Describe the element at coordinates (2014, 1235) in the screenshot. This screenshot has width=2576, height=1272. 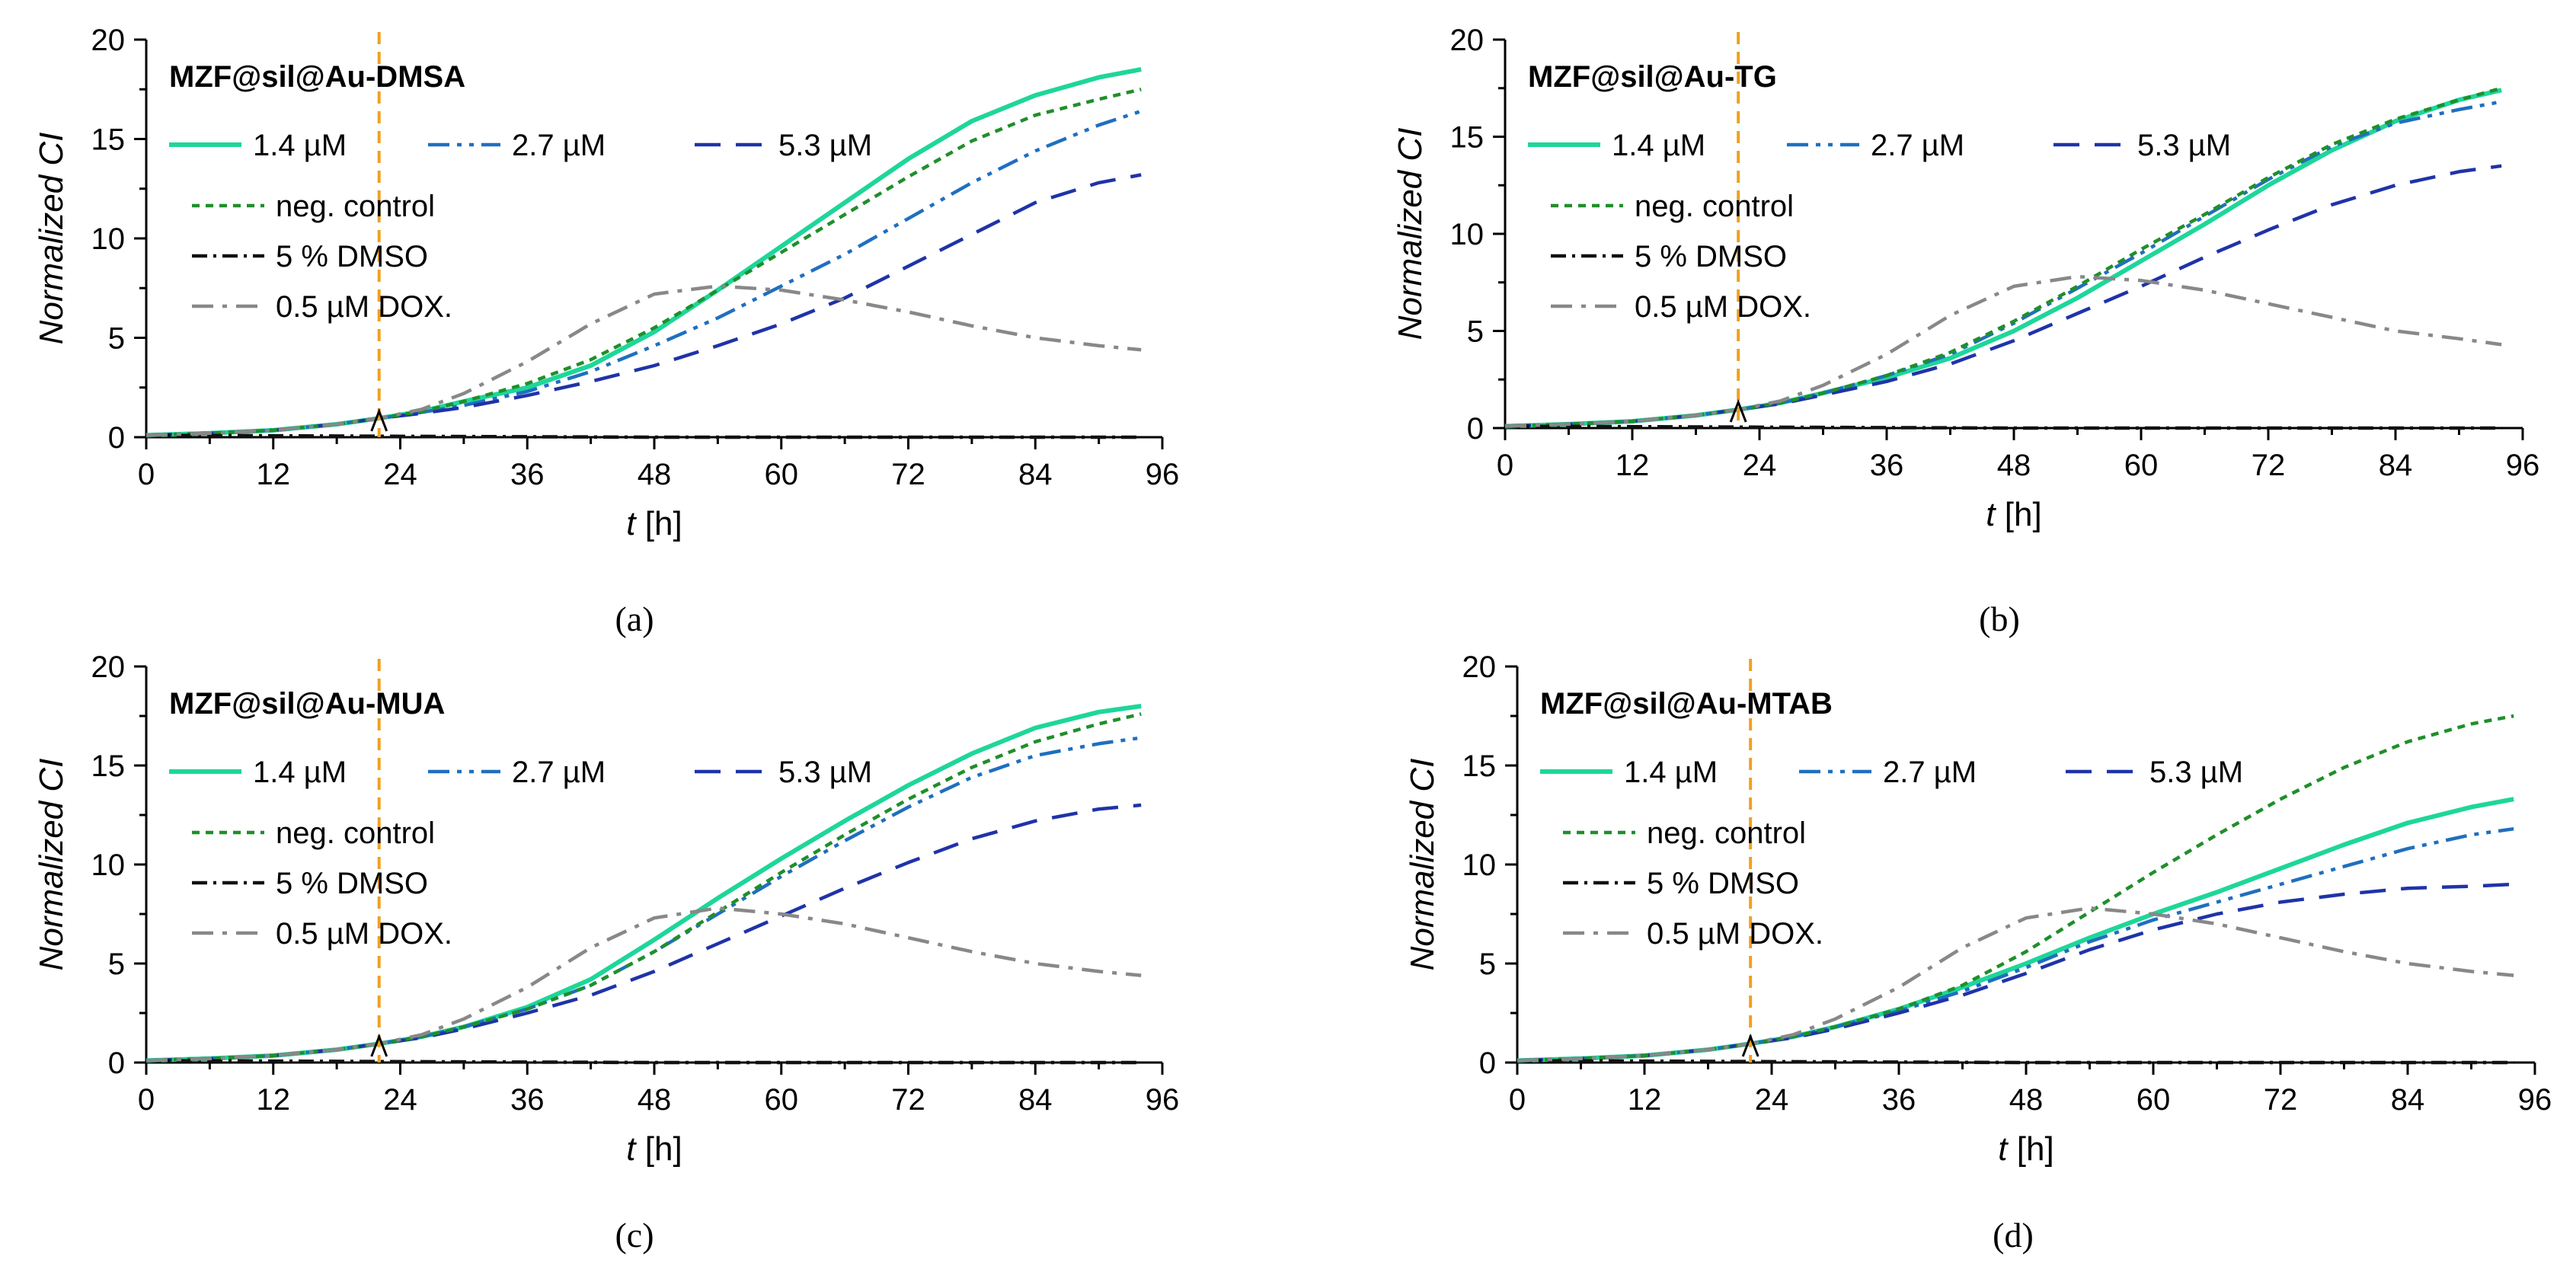
I see `panel-label: (d)` at that location.